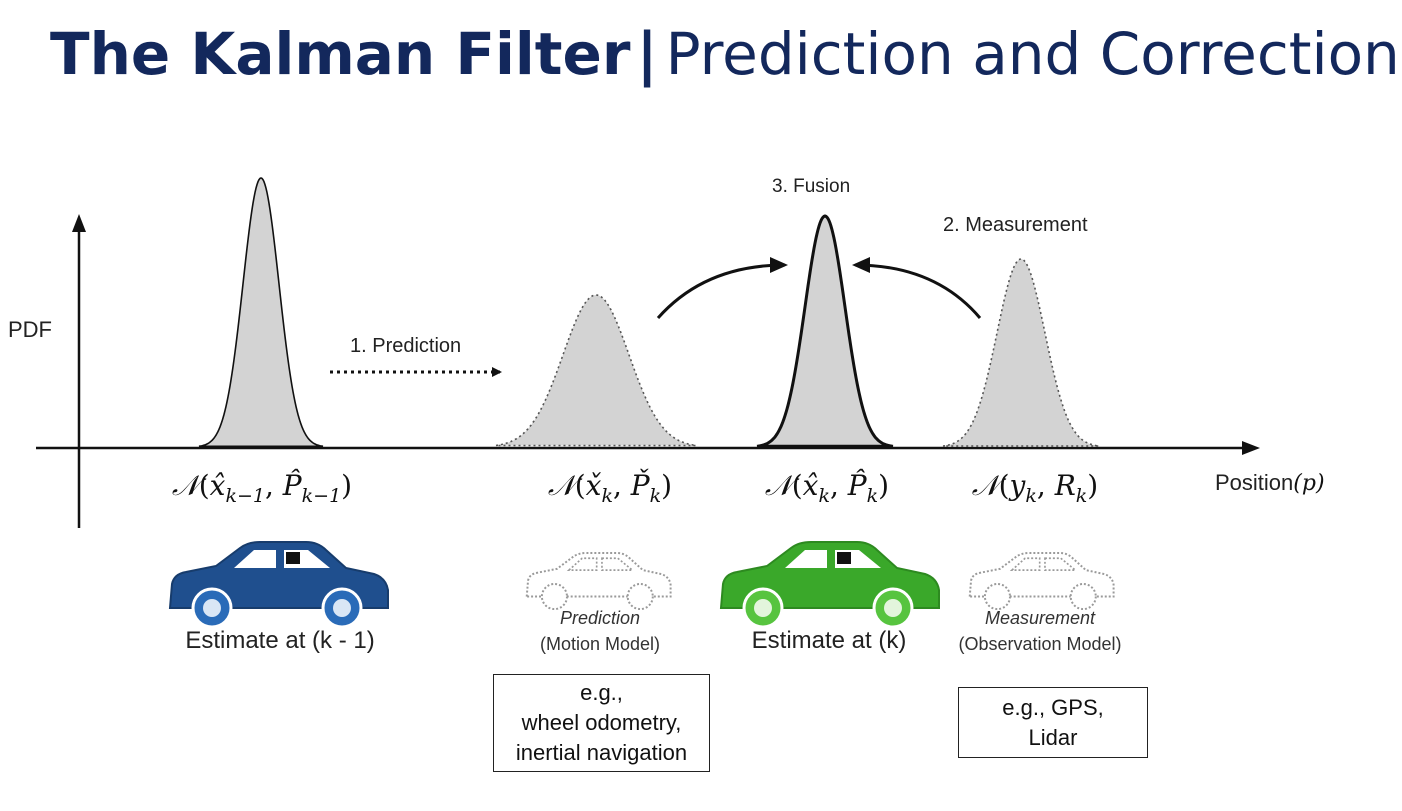 The image size is (1402, 811). Describe the element at coordinates (1032, 54) in the screenshot. I see `title-light-part: Prediction and Correction` at that location.